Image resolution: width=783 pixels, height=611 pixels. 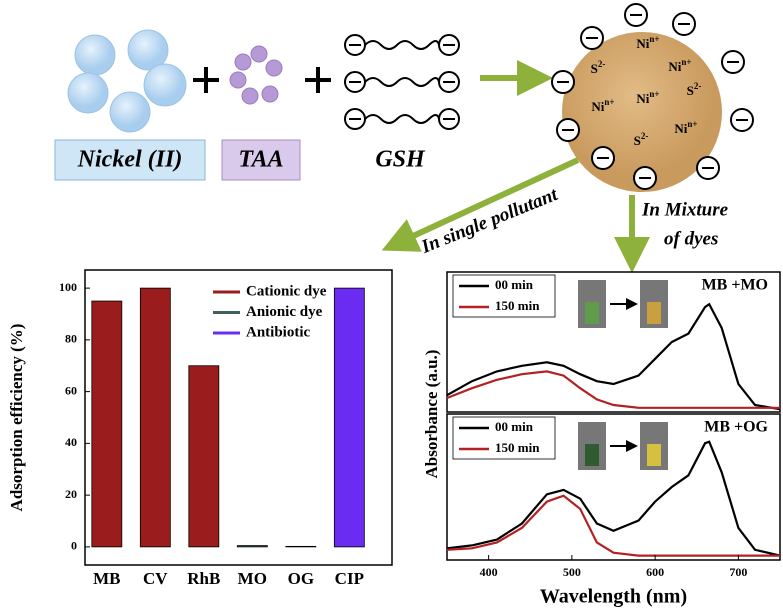 I want to click on surface-charges, so click(x=652, y=96).